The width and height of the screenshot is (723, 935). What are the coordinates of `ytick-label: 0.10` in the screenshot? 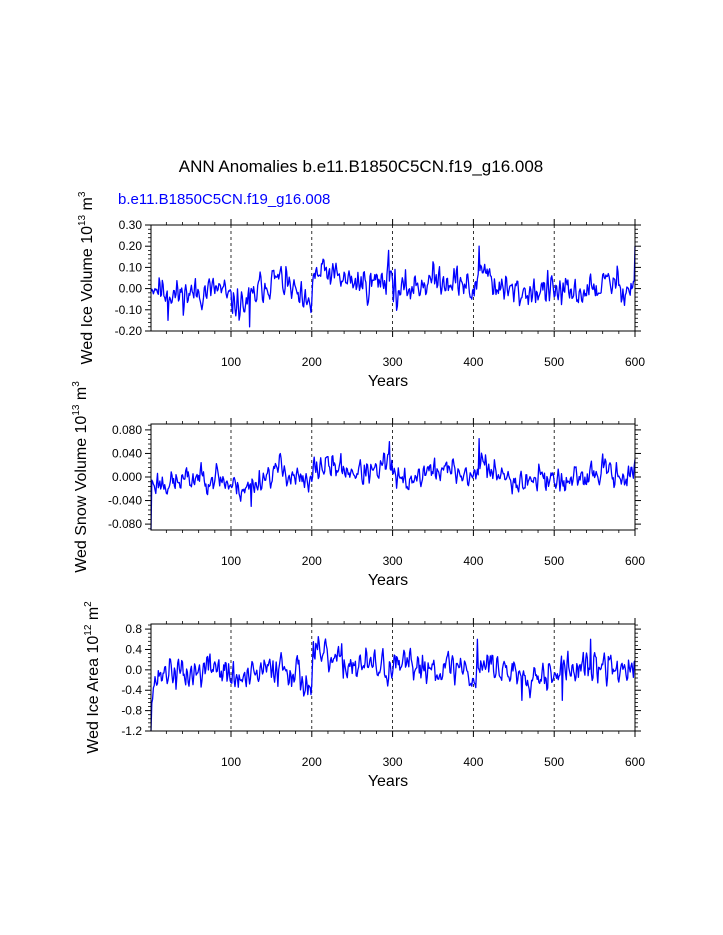 It's located at (131, 267).